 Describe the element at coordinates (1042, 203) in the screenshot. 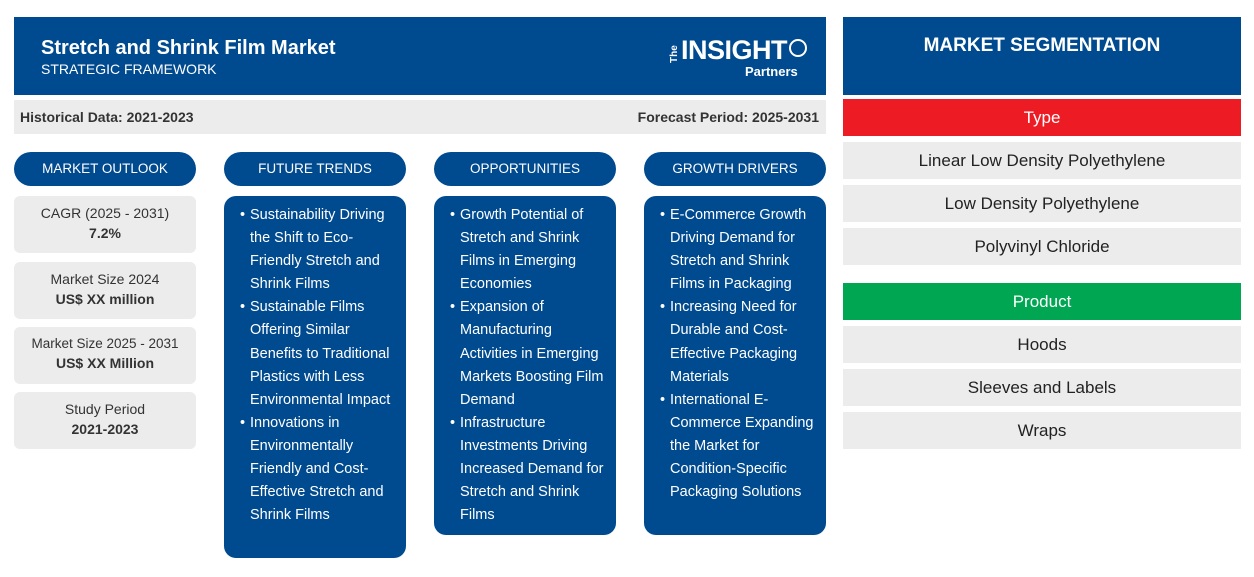

I see `segment-item: Low Density Polyethylene` at that location.